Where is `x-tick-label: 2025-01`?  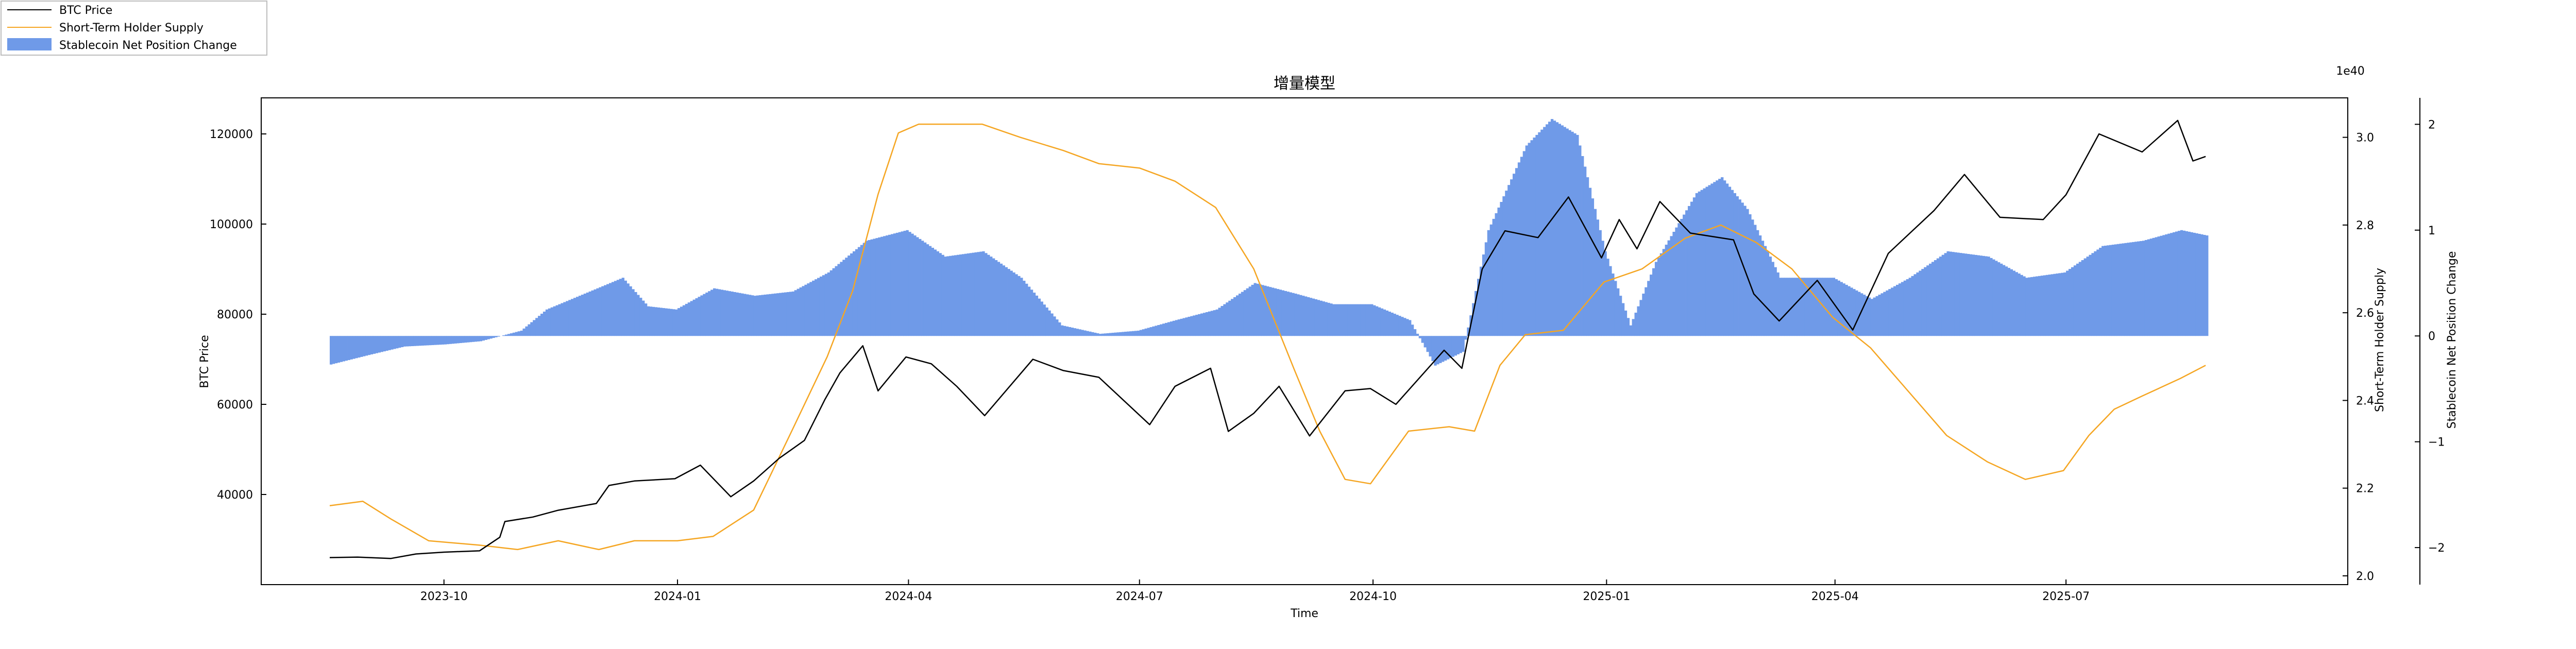 x-tick-label: 2025-01 is located at coordinates (1606, 596).